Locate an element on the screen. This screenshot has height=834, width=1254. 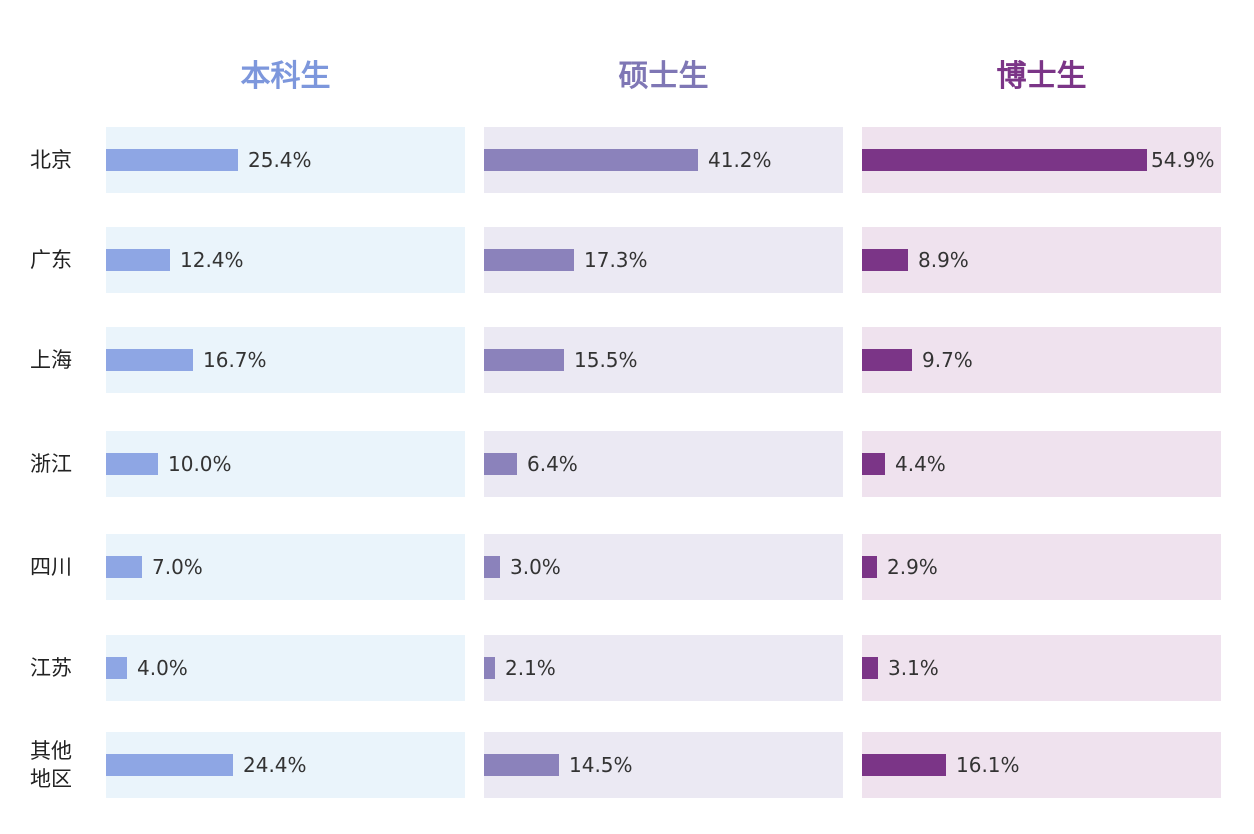
row-label-1: 广东 is located at coordinates (51, 260).